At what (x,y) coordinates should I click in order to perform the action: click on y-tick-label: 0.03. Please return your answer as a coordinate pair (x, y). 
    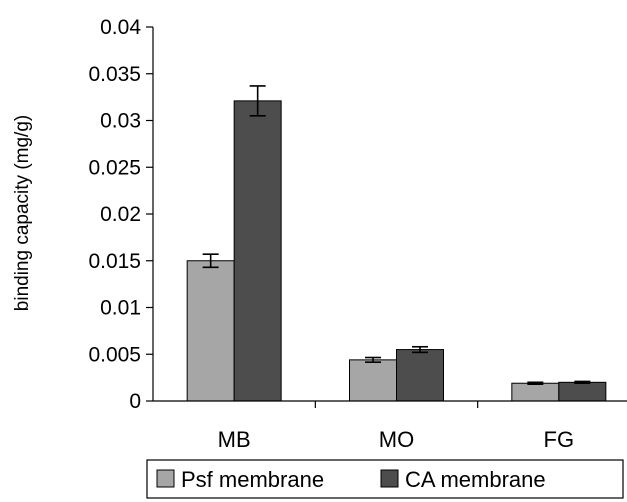
    Looking at the image, I should click on (120, 121).